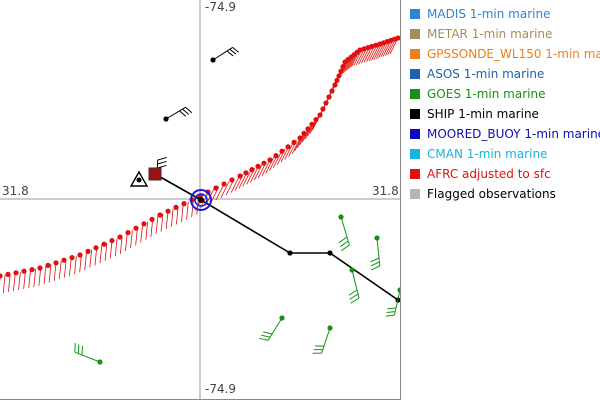 This screenshot has width=600, height=400. I want to click on legend-label: CMAN 1-min marine, so click(487, 154).